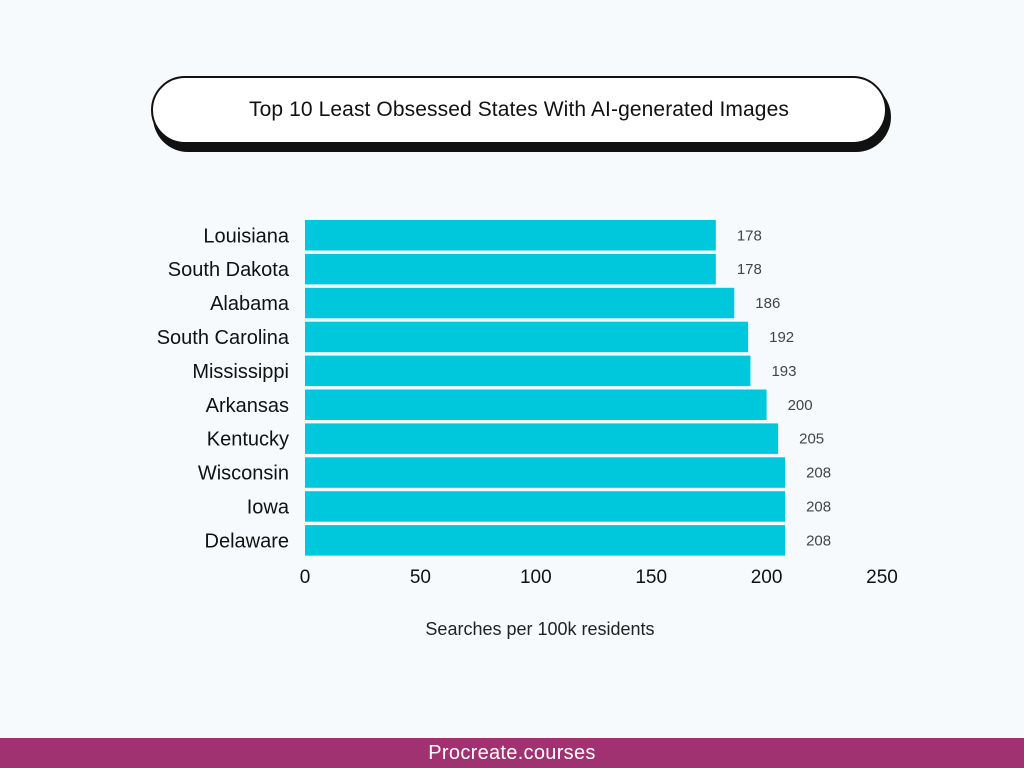  I want to click on category-label: Delaware, so click(247, 541).